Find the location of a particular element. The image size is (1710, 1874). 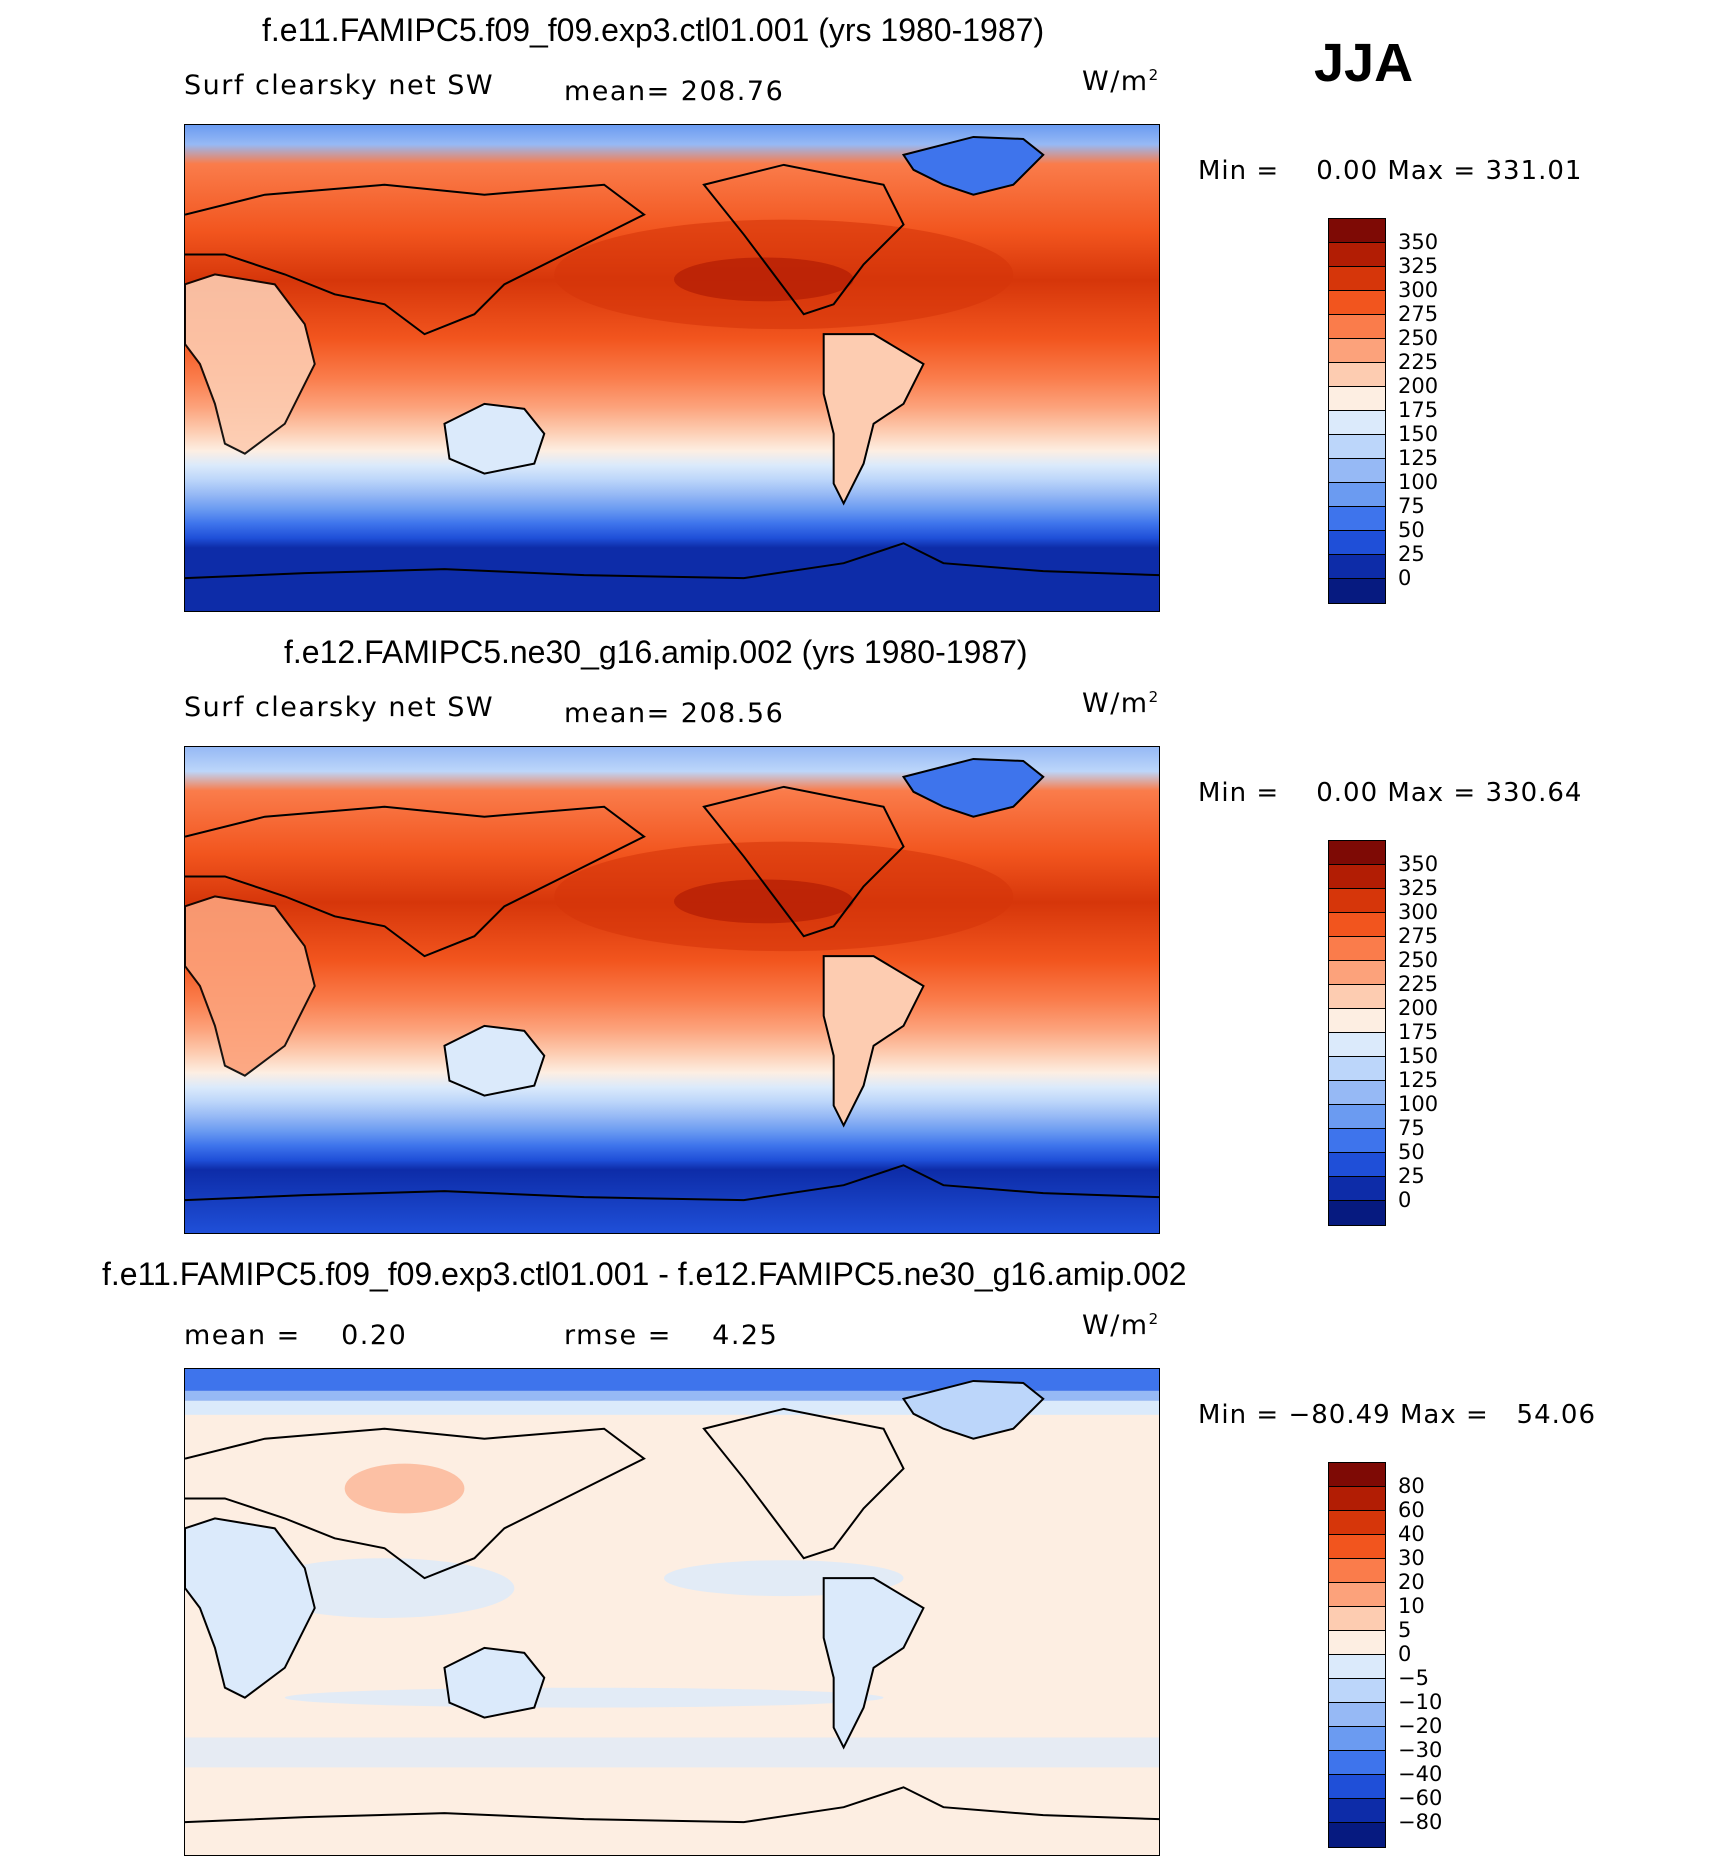

panel1-tick: 275 is located at coordinates (1418, 314).